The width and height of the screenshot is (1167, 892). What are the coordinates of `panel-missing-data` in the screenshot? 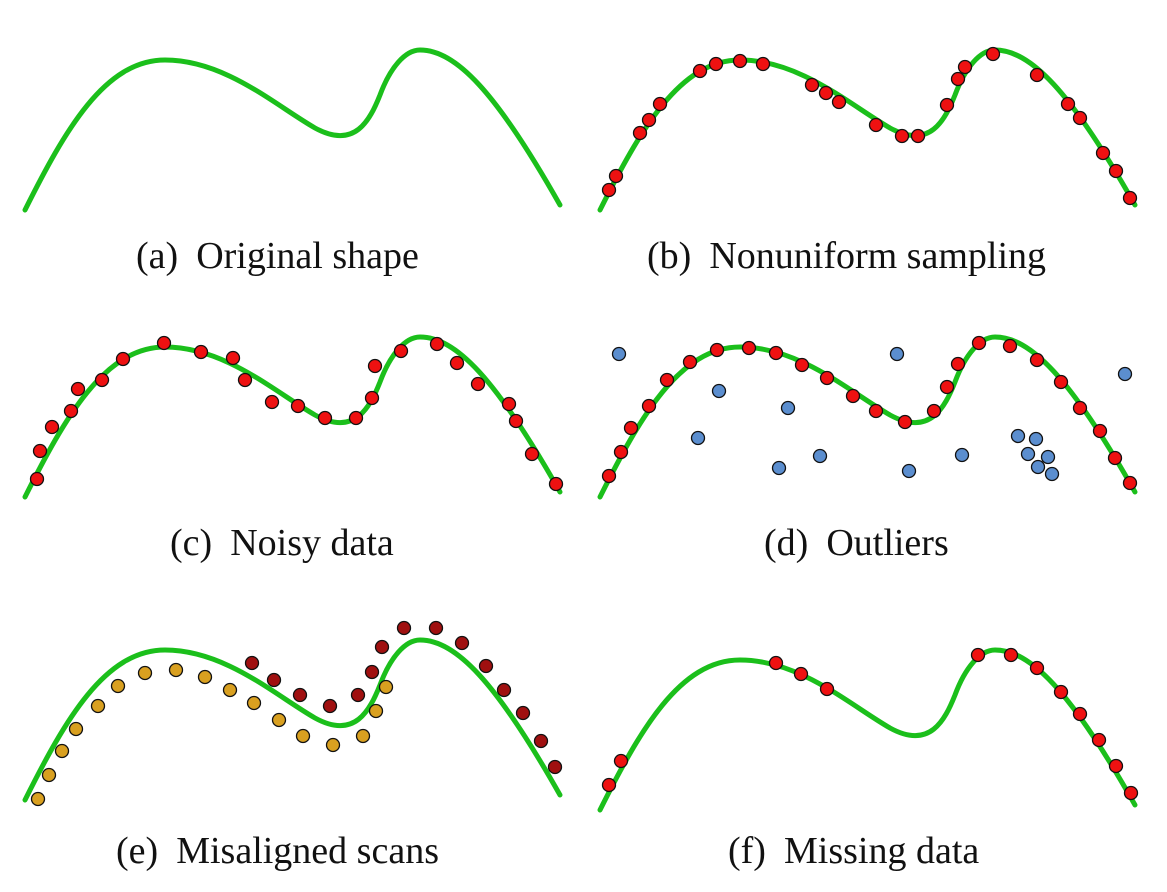 It's located at (868, 730).